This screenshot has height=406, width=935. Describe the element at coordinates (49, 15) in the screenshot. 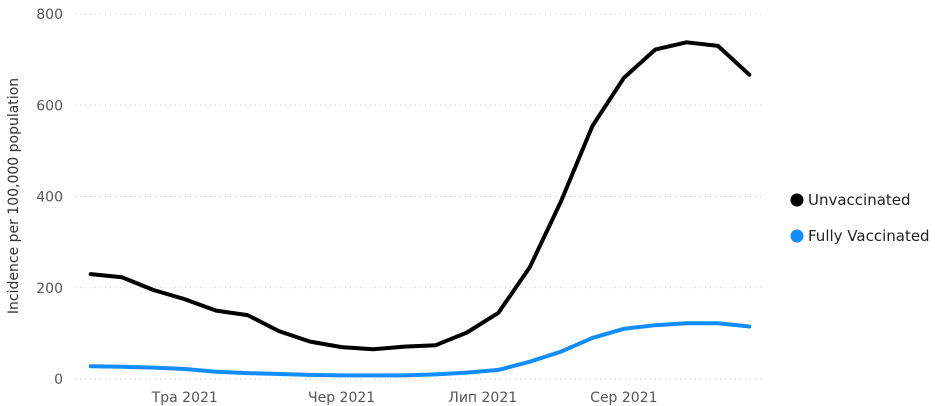

I see `y-tick-label: 800` at that location.